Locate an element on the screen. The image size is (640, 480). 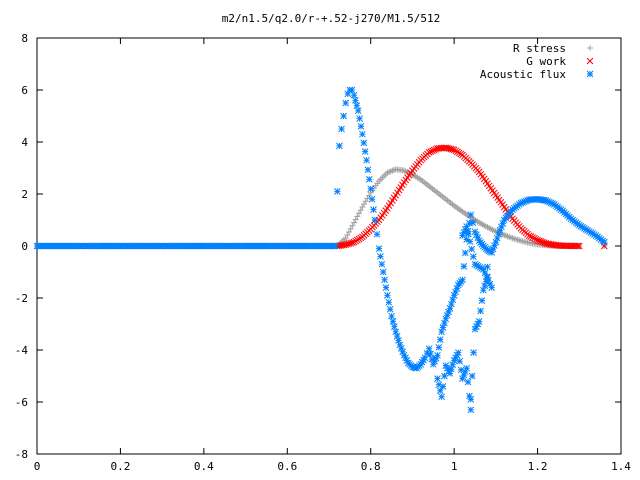
y-tick-label: -4 is located at coordinates (22, 350).